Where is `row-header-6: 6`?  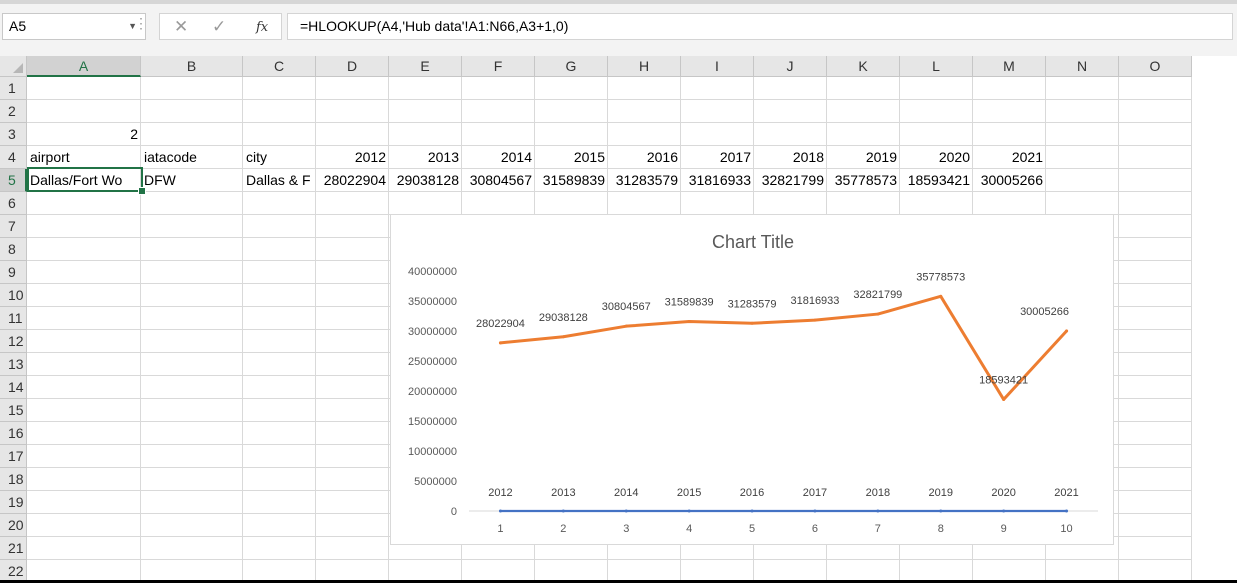 row-header-6: 6 is located at coordinates (13, 203).